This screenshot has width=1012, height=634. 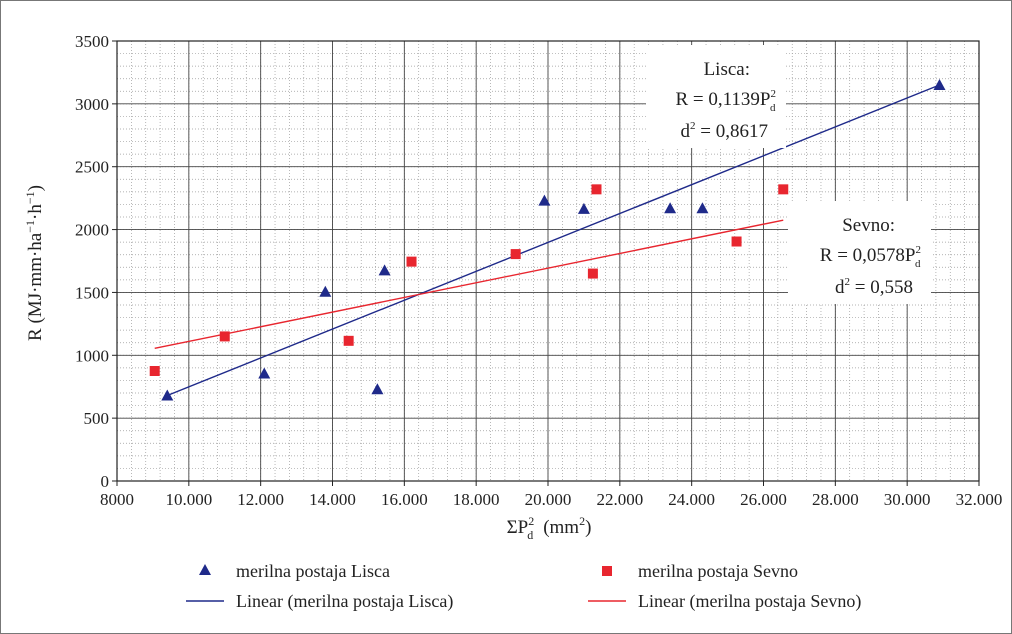 What do you see at coordinates (97, 418) in the screenshot?
I see `y-tick-label: 500` at bounding box center [97, 418].